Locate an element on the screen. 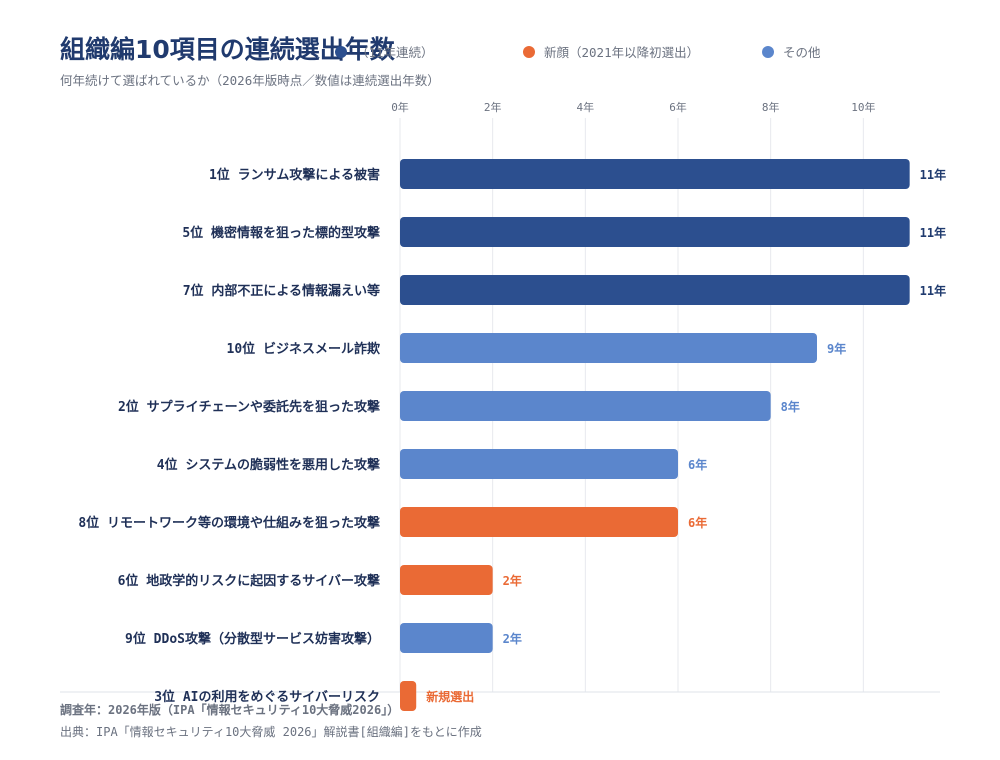 This screenshot has width=1000, height=760. legend-label-other: その他 is located at coordinates (802, 52).